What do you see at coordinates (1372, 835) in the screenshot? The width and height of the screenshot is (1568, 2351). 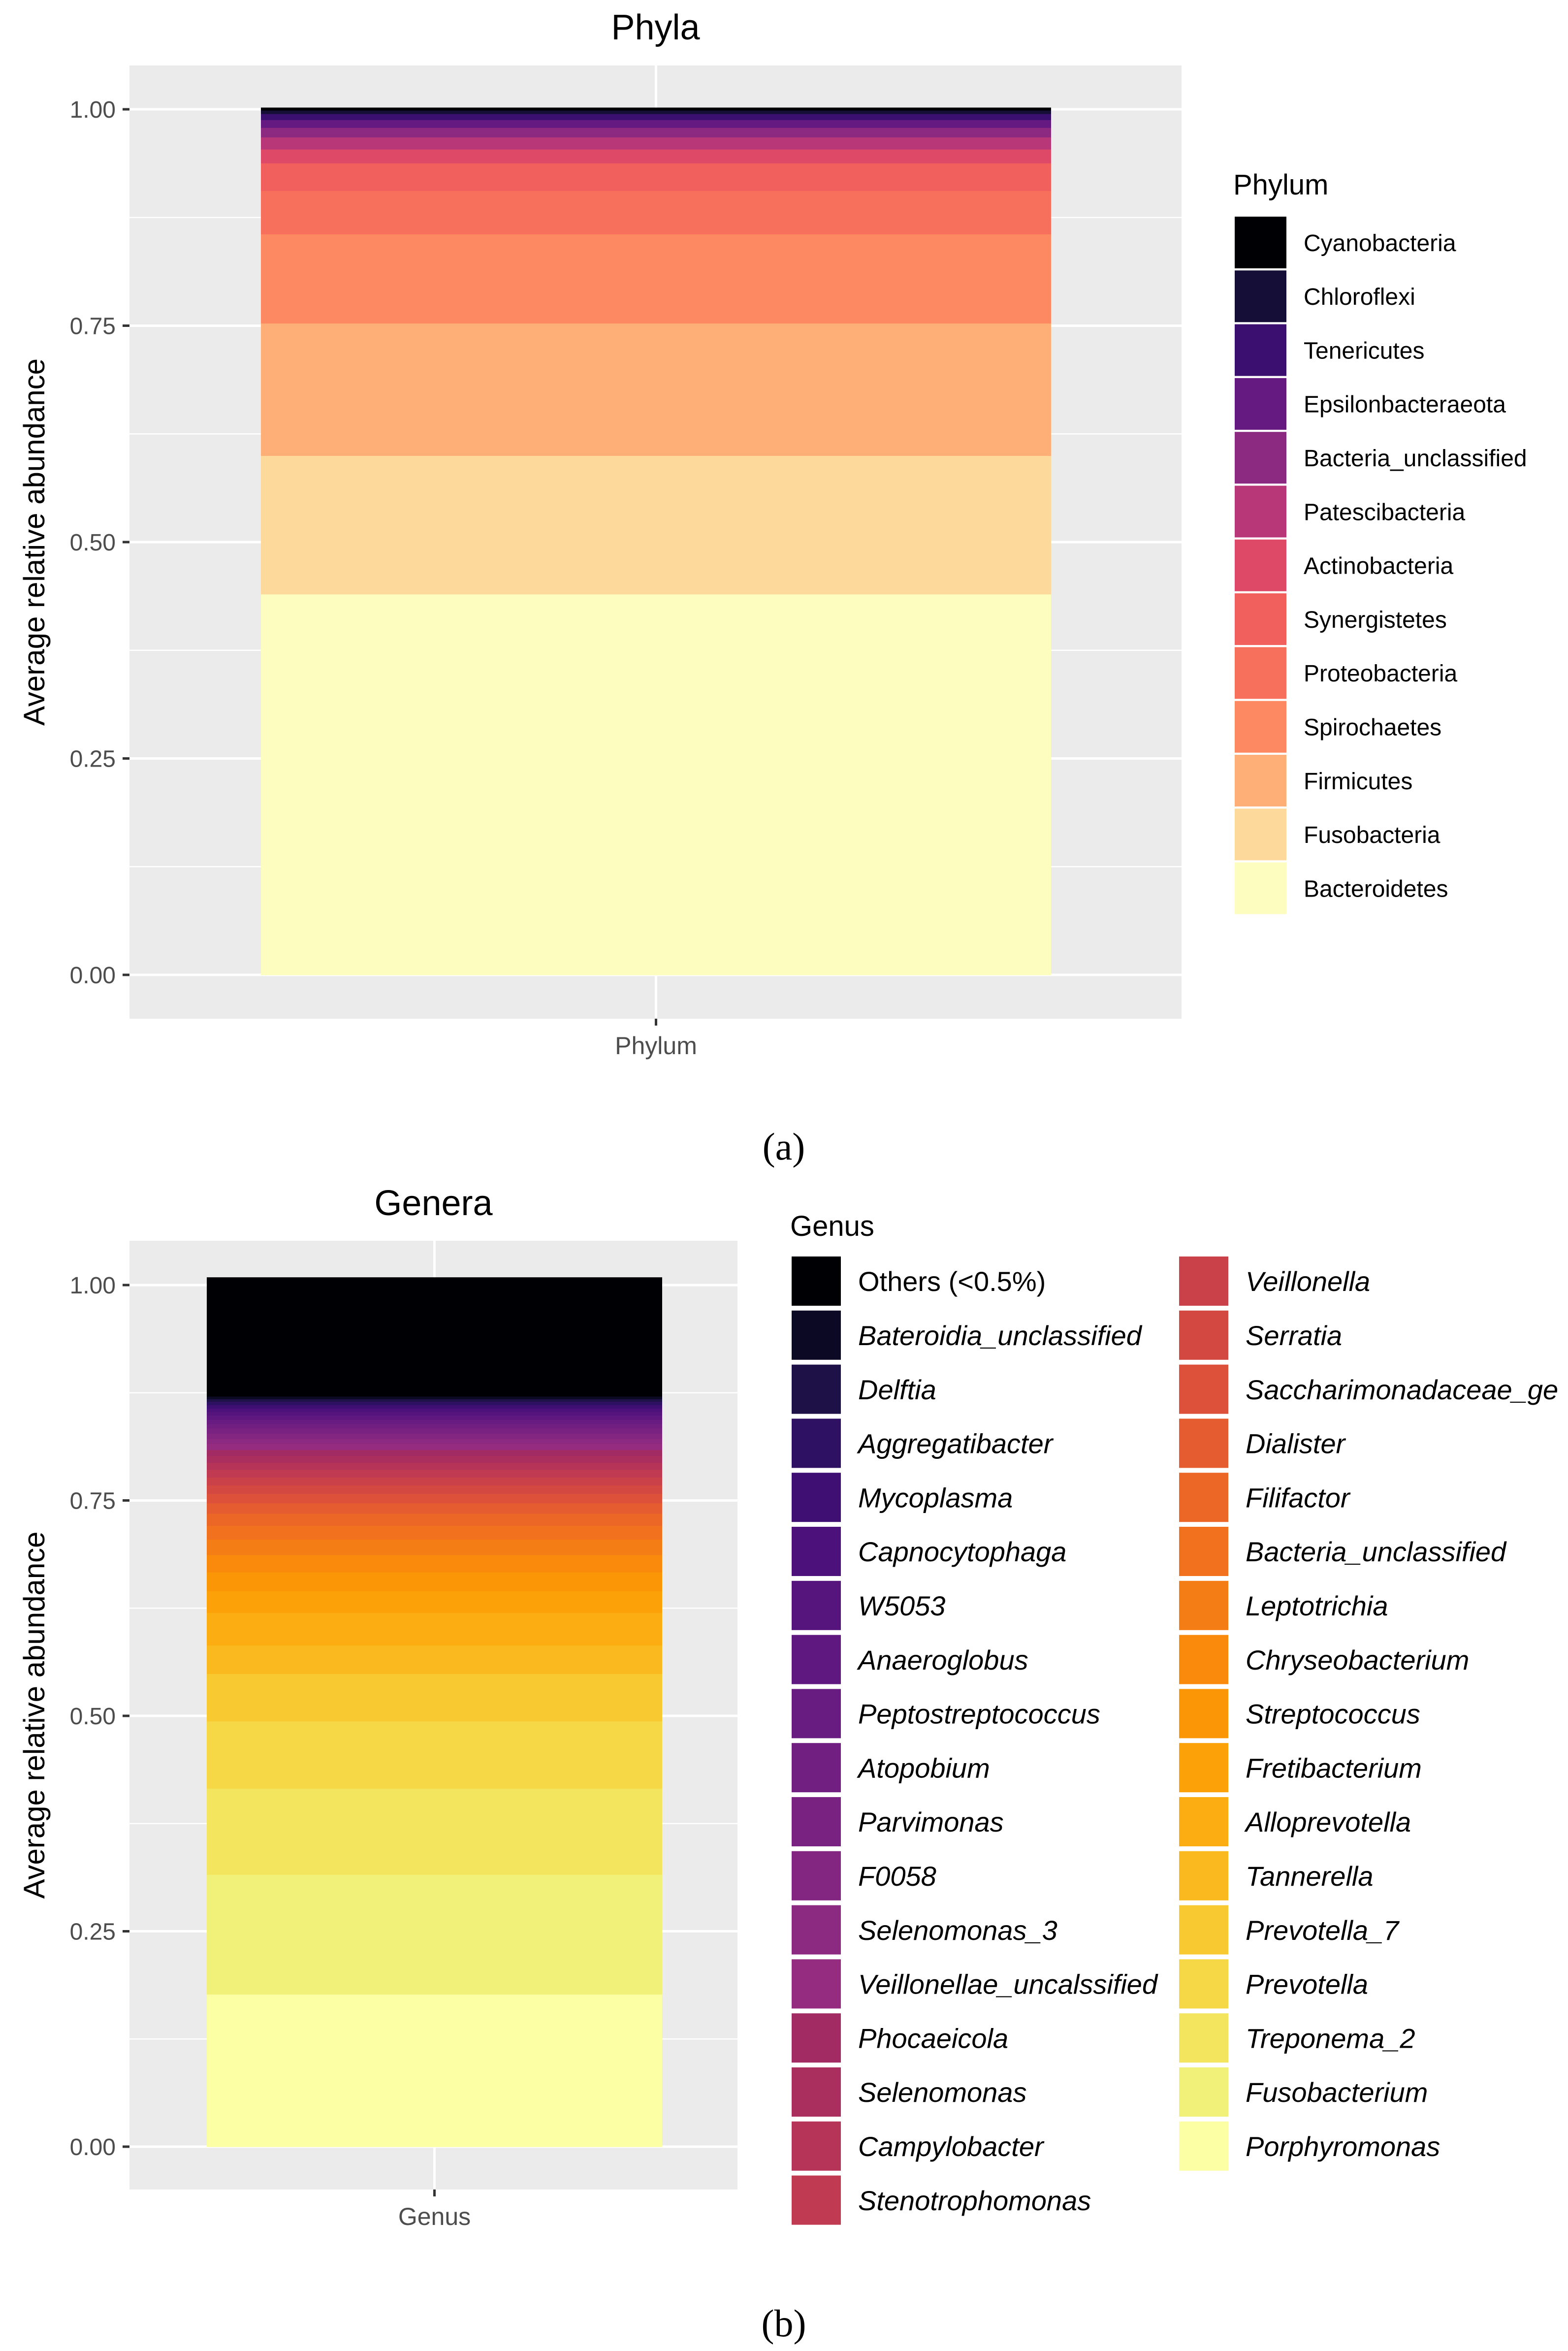 I see `legend-label: Fusobacteria` at bounding box center [1372, 835].